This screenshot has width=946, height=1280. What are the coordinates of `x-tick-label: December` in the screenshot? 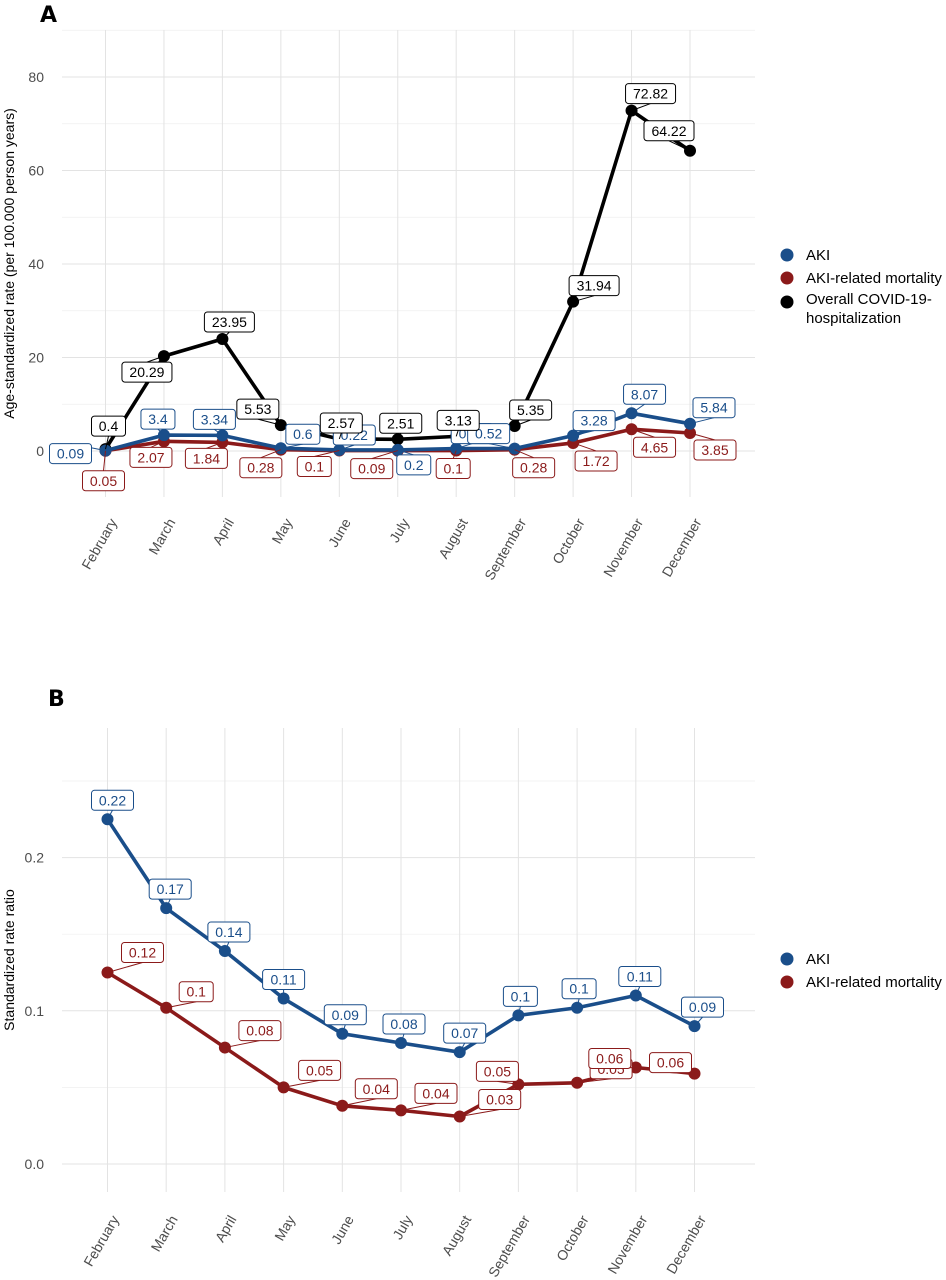 It's located at (681, 547).